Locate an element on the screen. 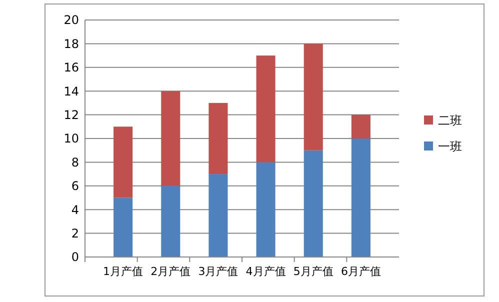 The width and height of the screenshot is (499, 302). y-tick-label: 12 is located at coordinates (71, 115).